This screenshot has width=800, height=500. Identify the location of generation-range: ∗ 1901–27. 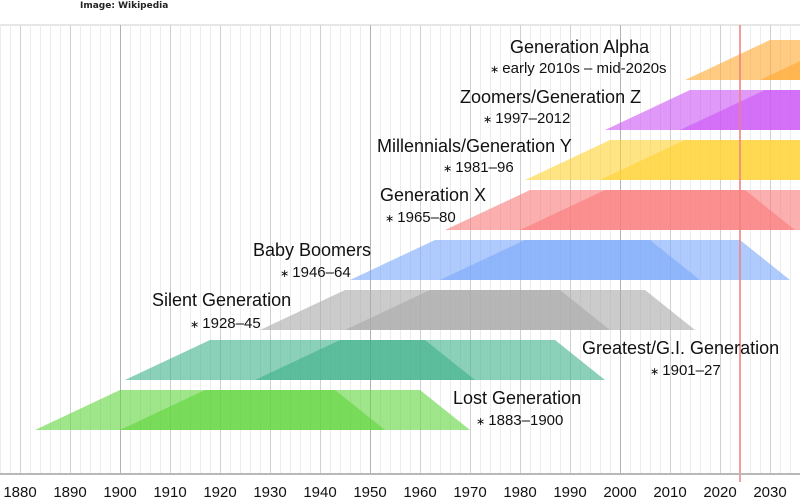
(685, 370).